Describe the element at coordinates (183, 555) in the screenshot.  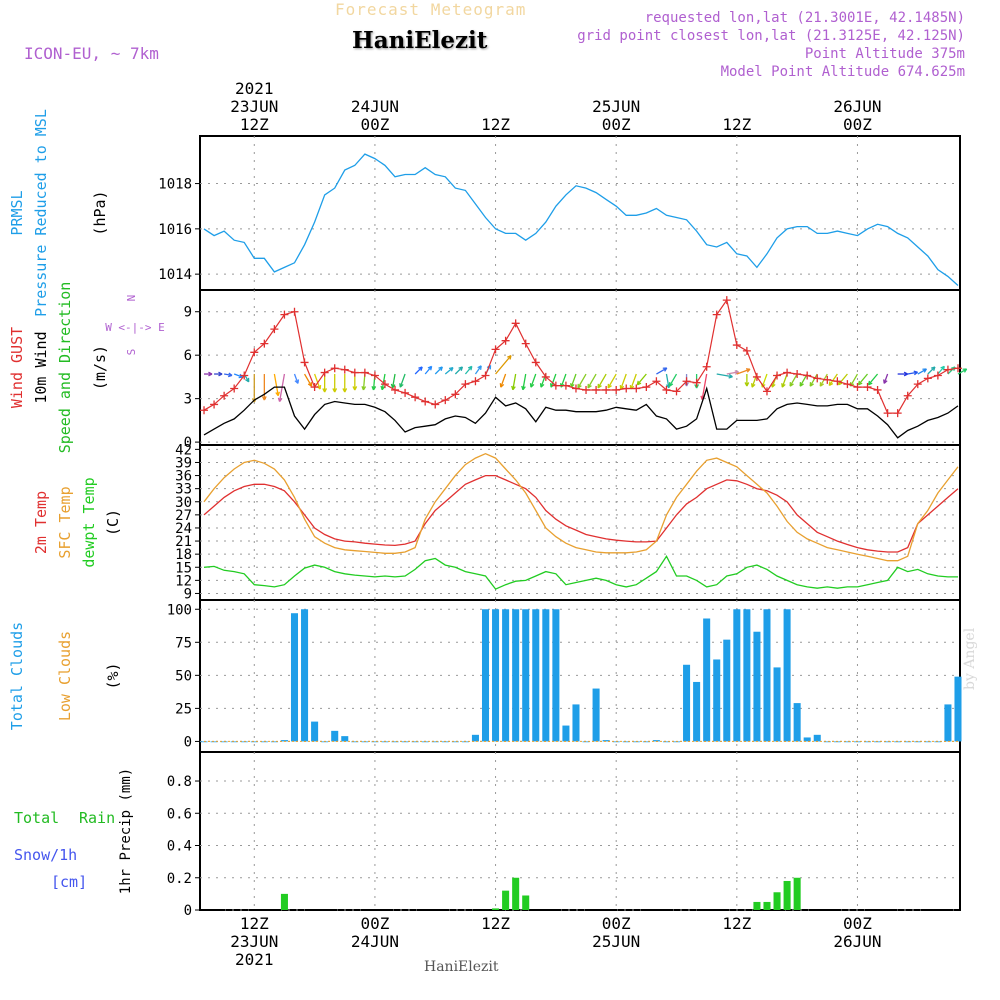
I see `y-tick-label: 18` at that location.